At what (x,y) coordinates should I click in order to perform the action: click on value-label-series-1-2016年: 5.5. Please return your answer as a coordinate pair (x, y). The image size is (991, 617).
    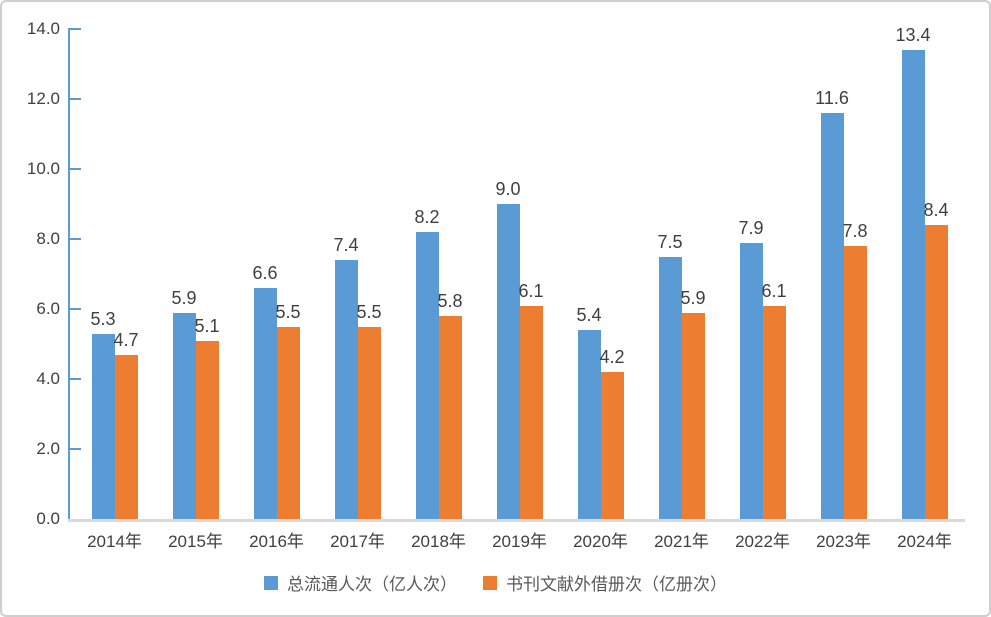
    Looking at the image, I should click on (288, 311).